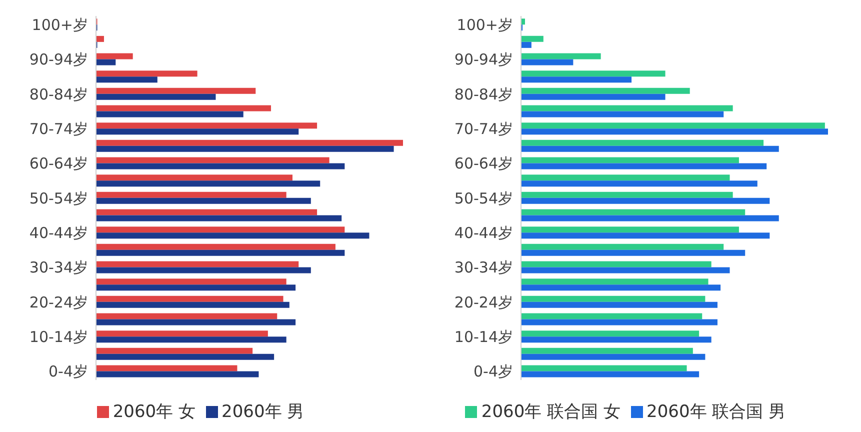  Describe the element at coordinates (483, 233) in the screenshot. I see `y-tick-label: 40-44岁` at that location.